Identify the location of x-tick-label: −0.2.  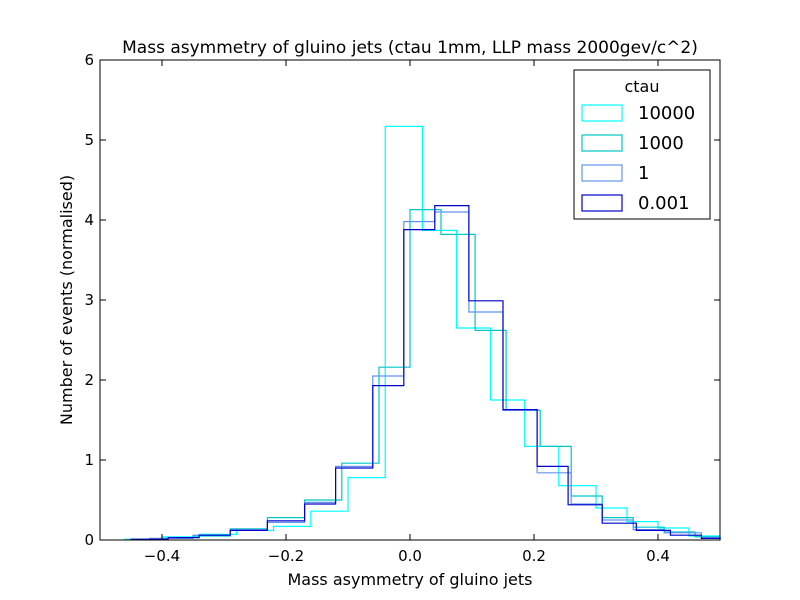
(286, 556).